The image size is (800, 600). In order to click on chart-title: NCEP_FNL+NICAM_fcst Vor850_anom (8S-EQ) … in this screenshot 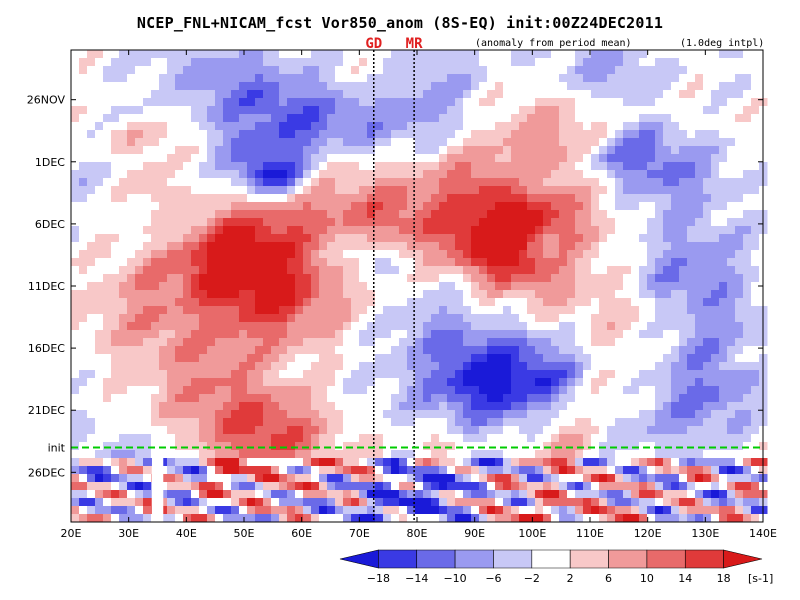, I will do `click(400, 23)`.